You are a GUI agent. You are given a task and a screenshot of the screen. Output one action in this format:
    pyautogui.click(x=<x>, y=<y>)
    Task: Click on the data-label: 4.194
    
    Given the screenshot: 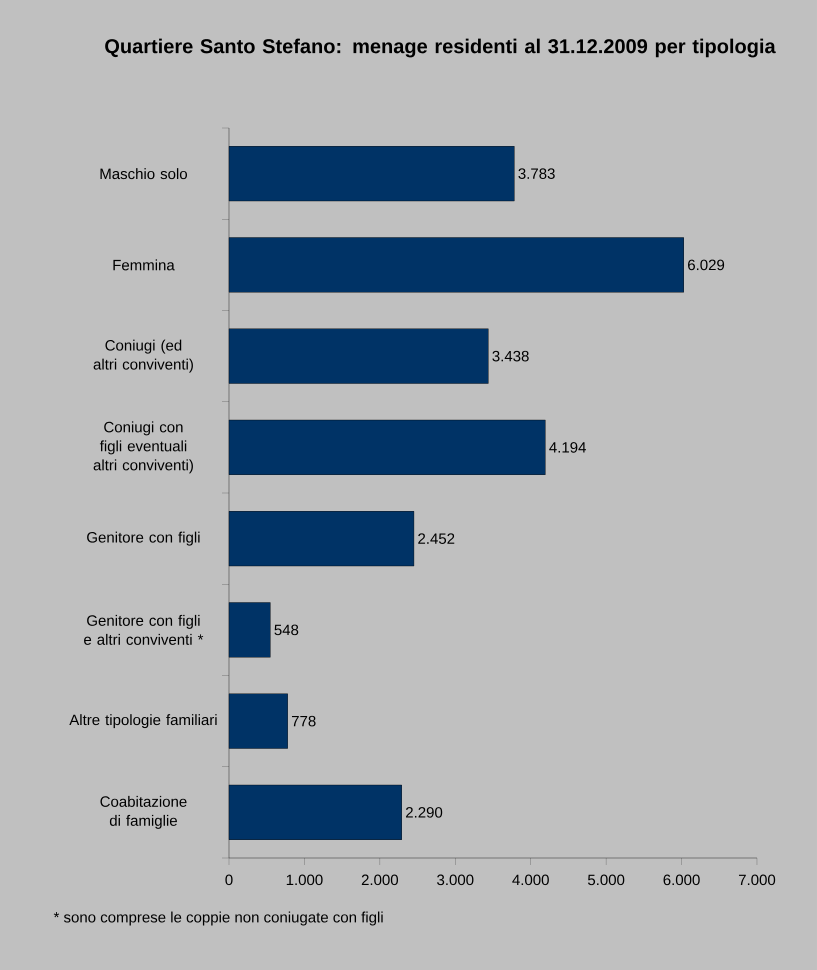 What is the action you would take?
    pyautogui.click(x=567, y=447)
    